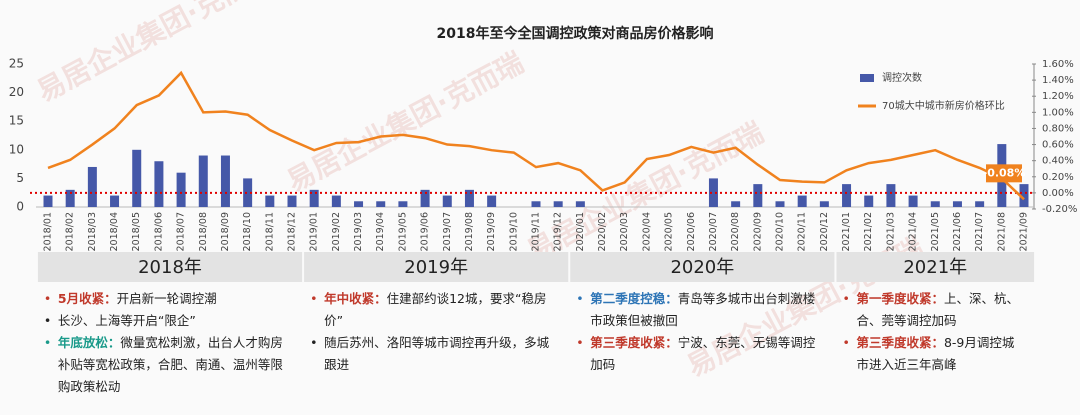 The image size is (1080, 415). I want to click on x-tick-label: 2020/06, so click(691, 231).